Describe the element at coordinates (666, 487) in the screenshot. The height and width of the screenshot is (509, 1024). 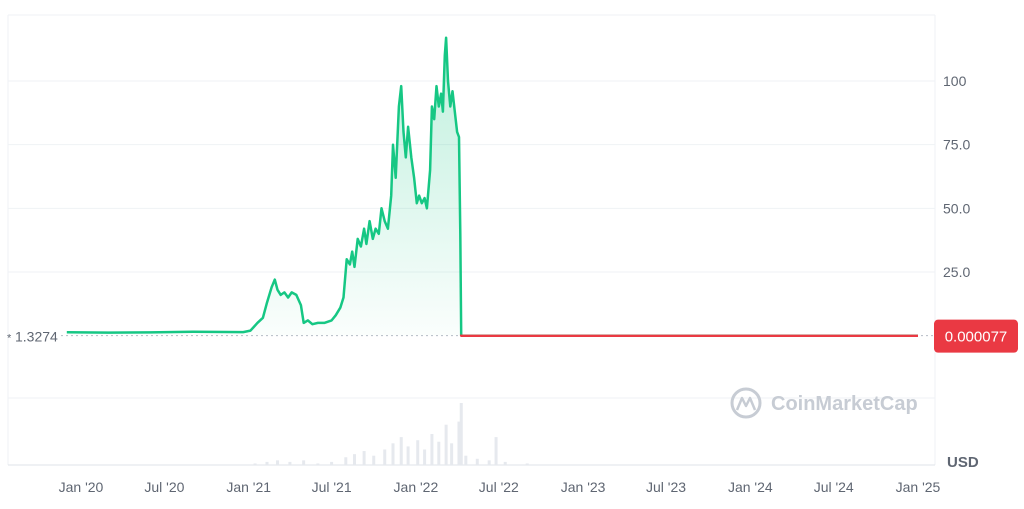
I see `x-tick-label: Jul '23` at that location.